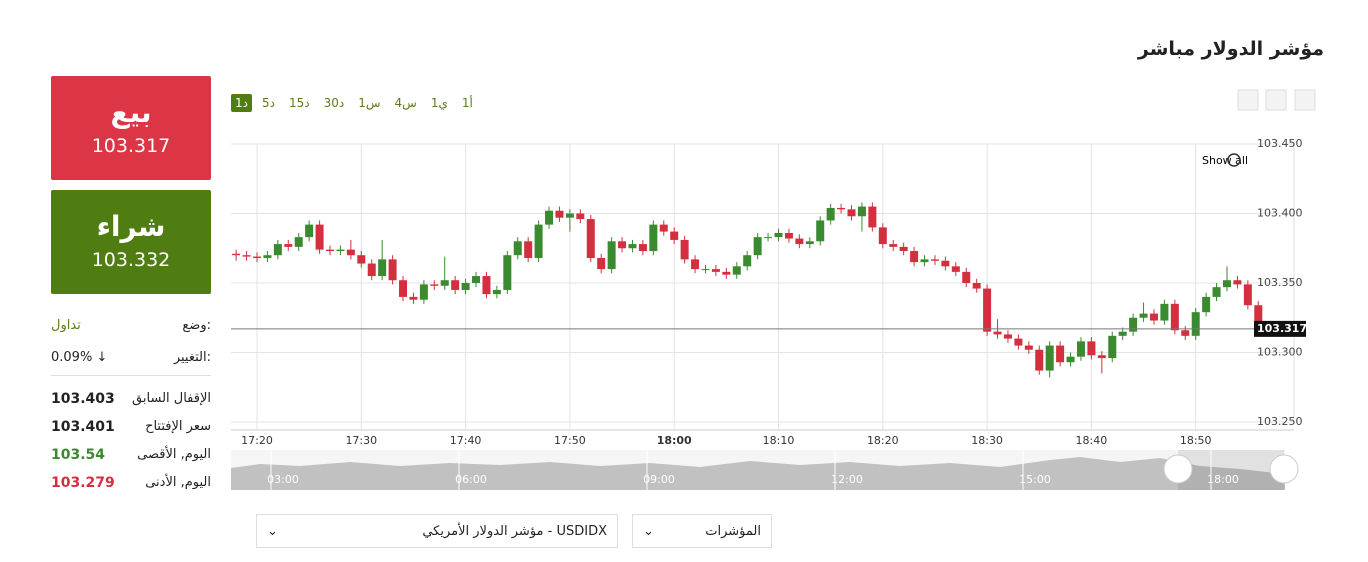 The height and width of the screenshot is (562, 1368). What do you see at coordinates (131, 427) in the screenshot?
I see `stat-row: 103.401 سعر الإفتتاح` at bounding box center [131, 427].